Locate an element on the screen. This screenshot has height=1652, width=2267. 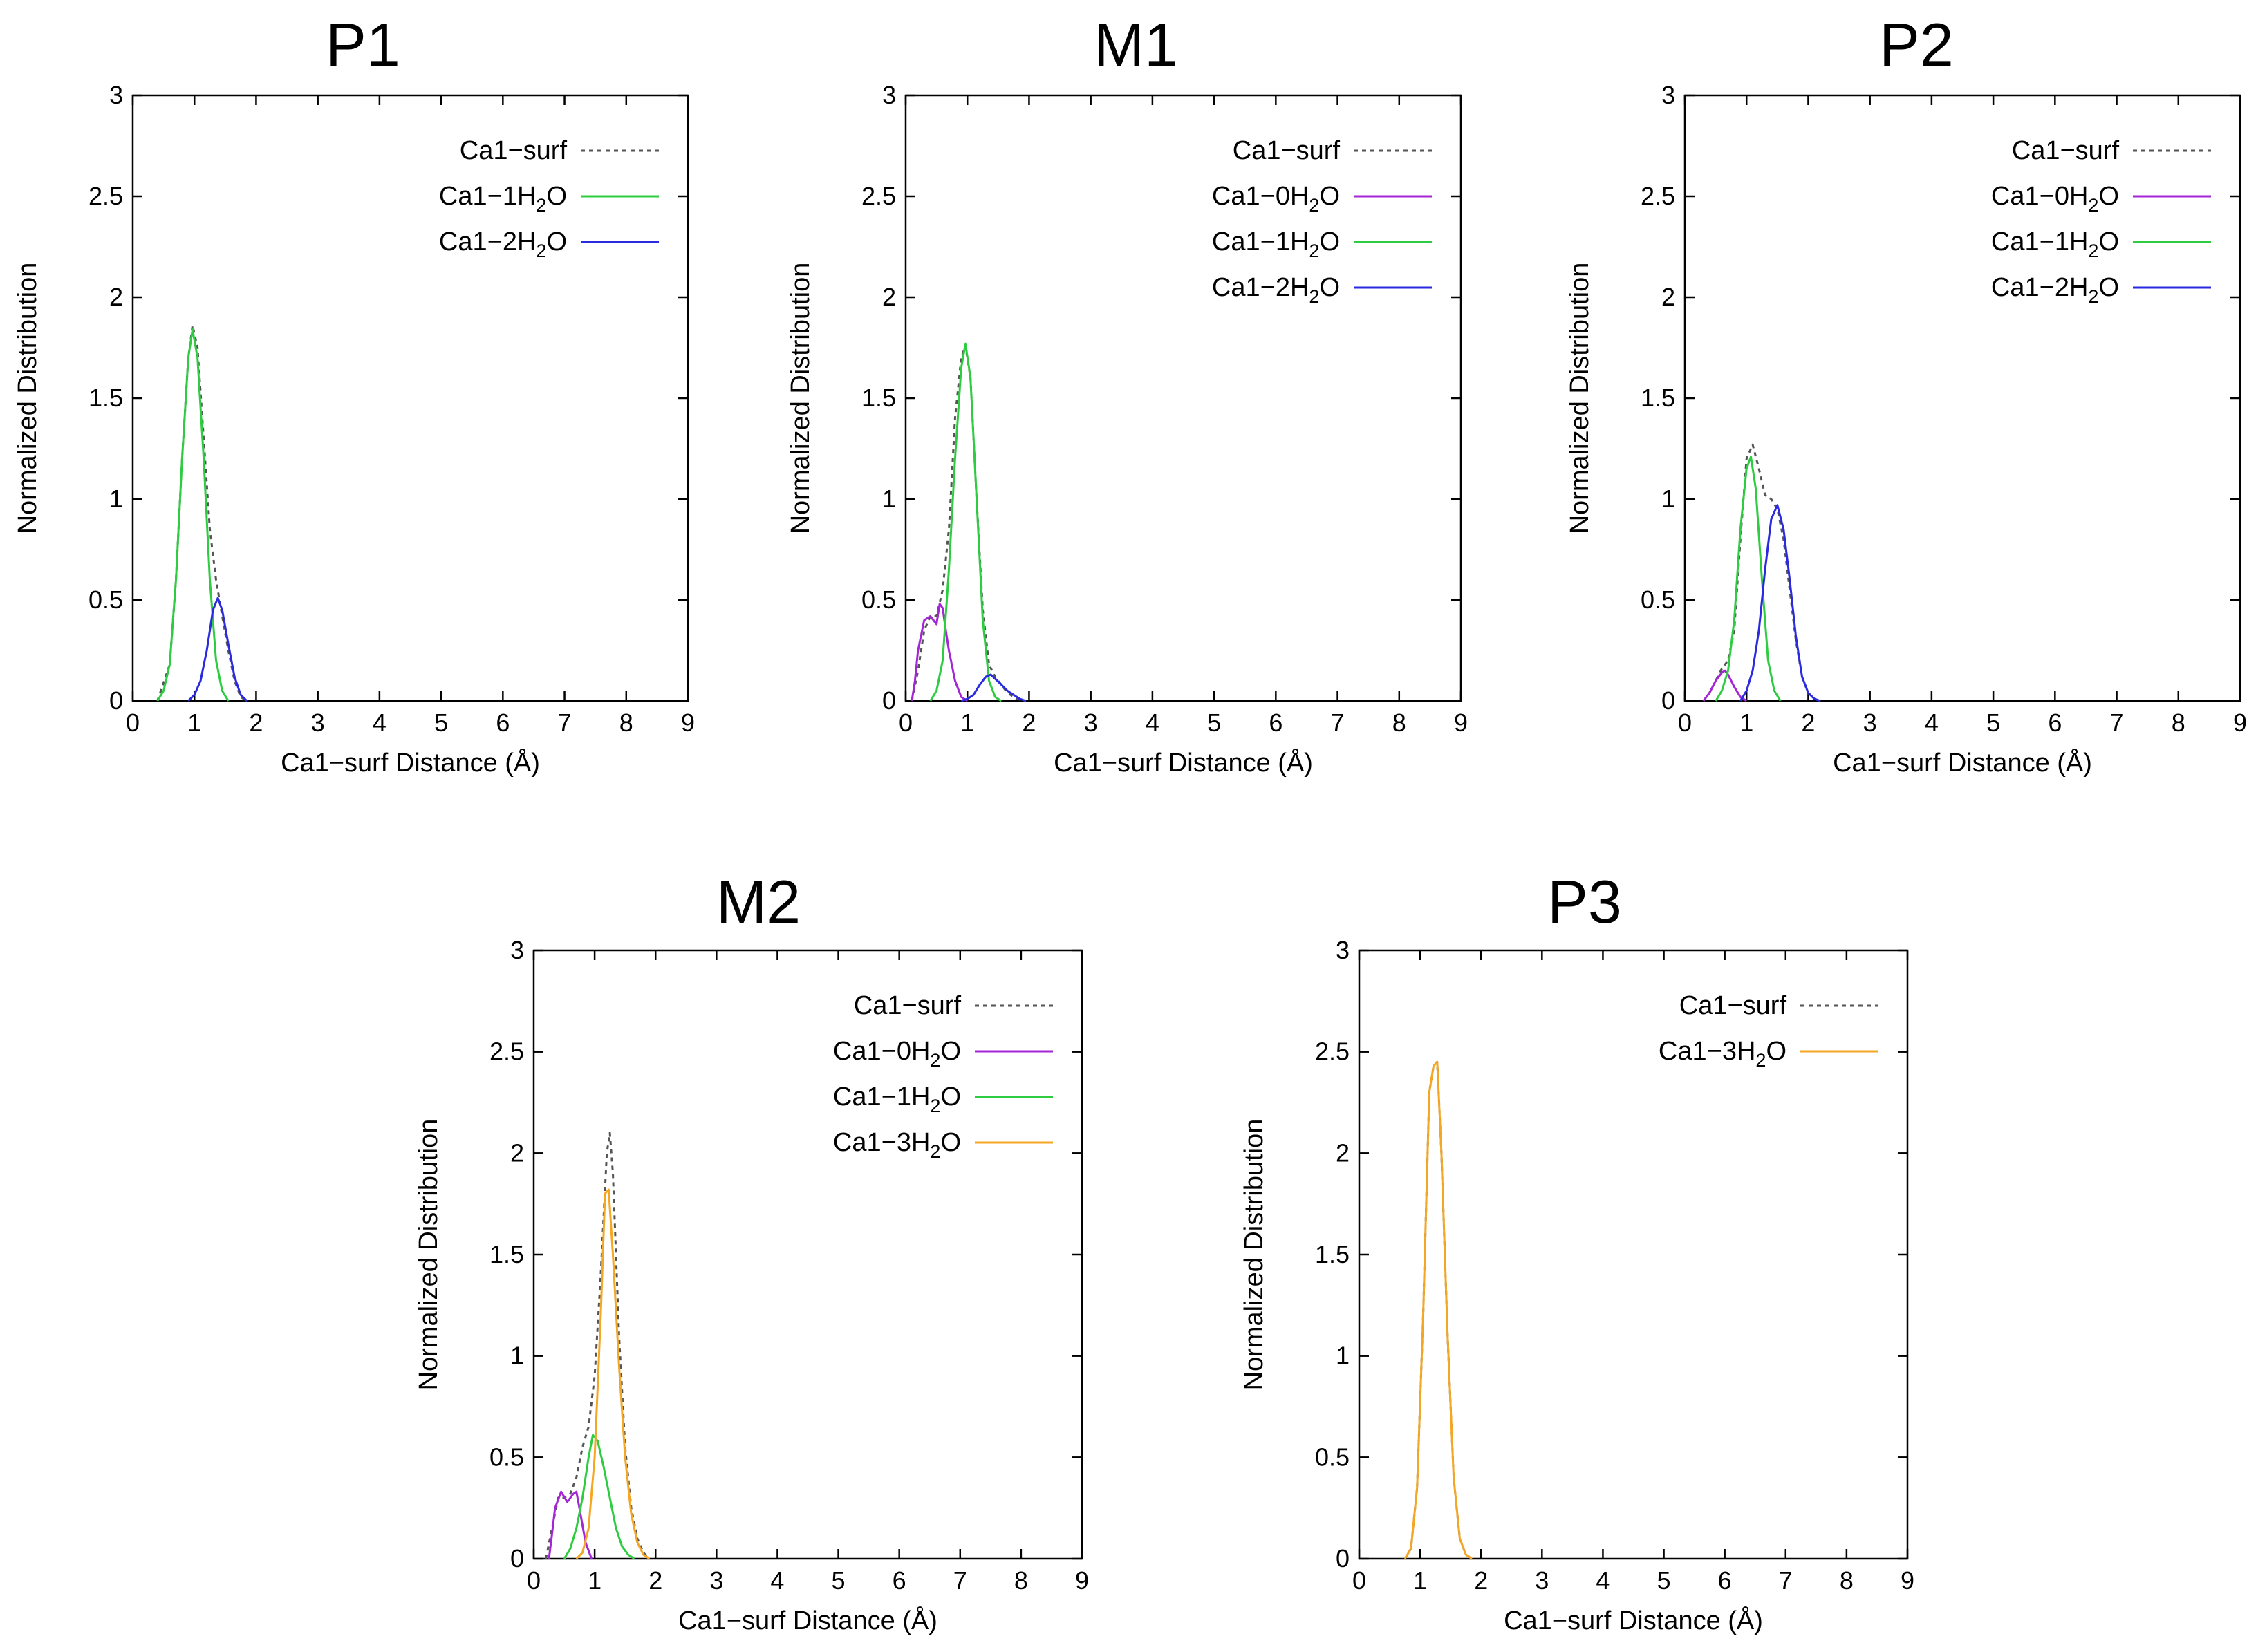
chart-title: M1 is located at coordinates (1136, 45).